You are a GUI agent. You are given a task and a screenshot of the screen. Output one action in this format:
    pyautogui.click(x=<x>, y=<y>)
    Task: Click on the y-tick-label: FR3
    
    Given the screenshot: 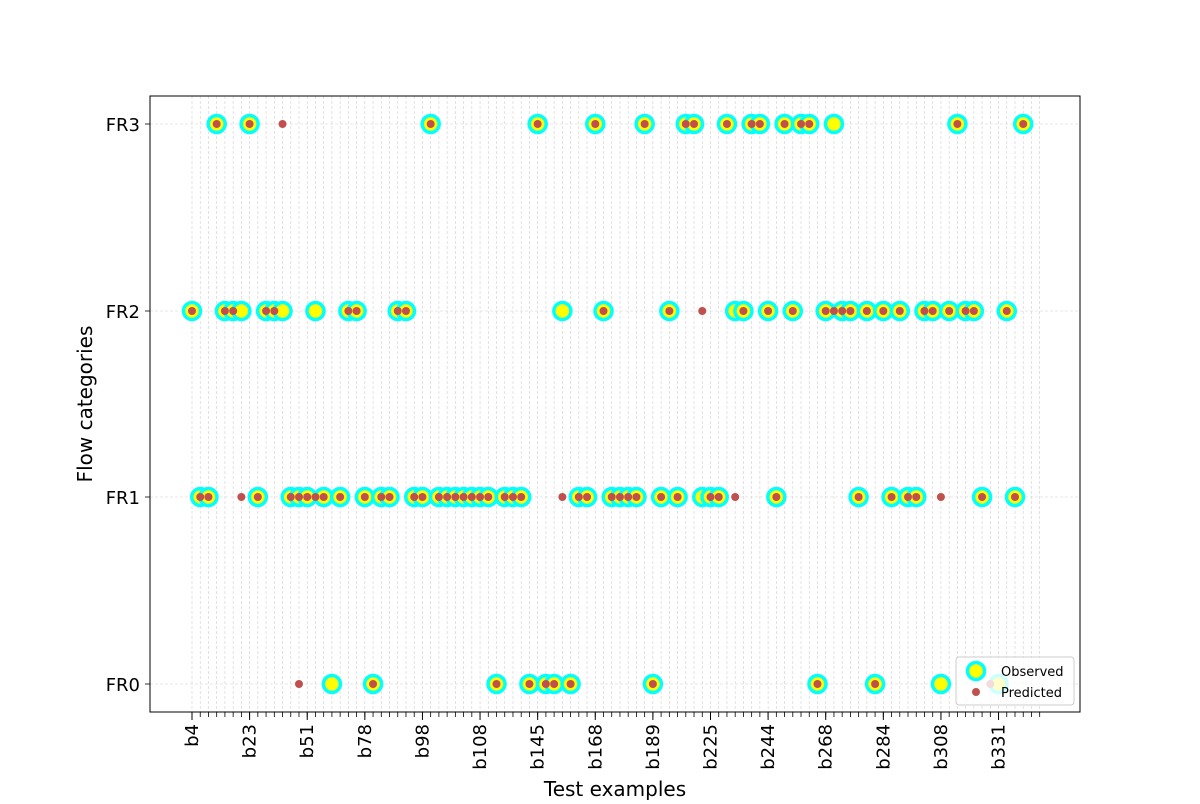 What is the action you would take?
    pyautogui.click(x=123, y=125)
    